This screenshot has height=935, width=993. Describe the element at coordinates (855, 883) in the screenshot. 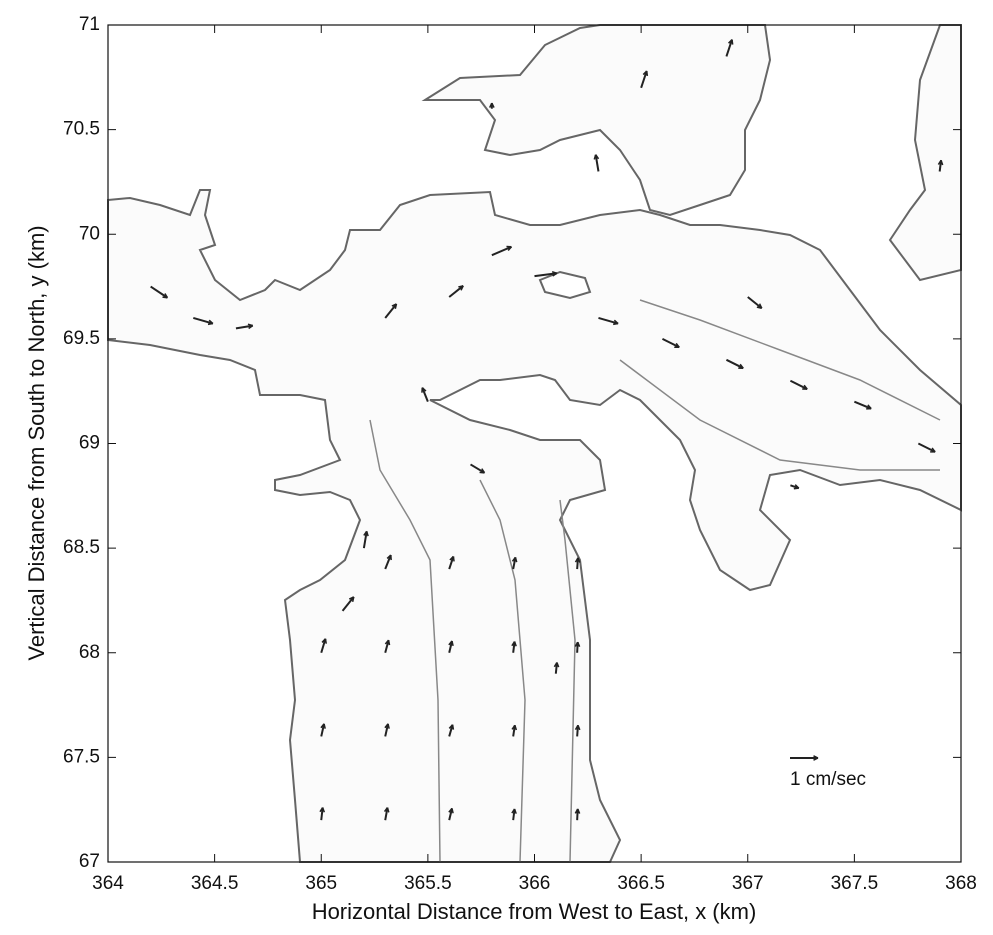

I see `x-tick-label: 367.5` at that location.